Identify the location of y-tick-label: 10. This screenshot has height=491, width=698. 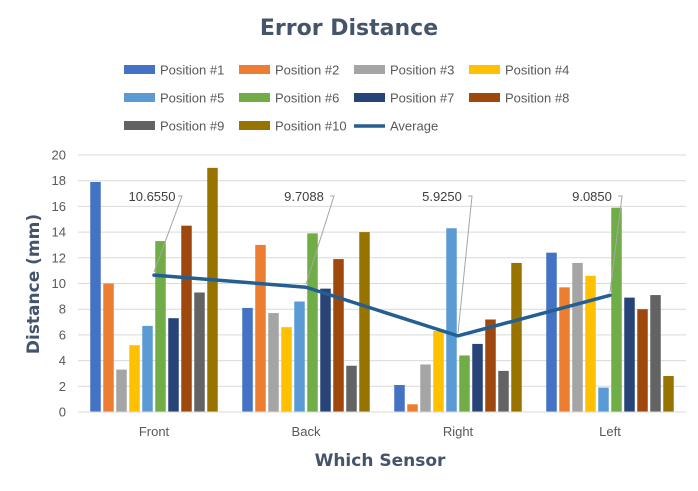
(59, 283).